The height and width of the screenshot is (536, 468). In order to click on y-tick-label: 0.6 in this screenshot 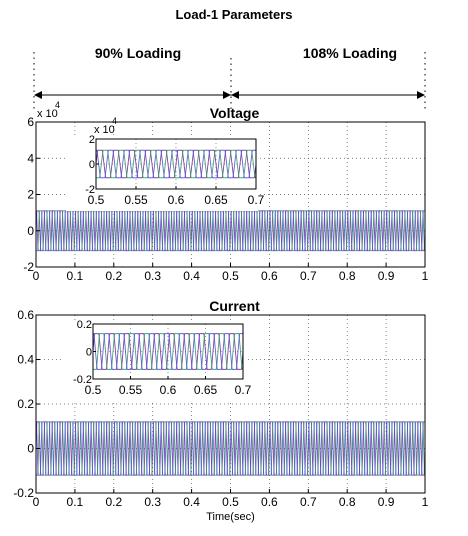, I will do `click(25, 315)`.